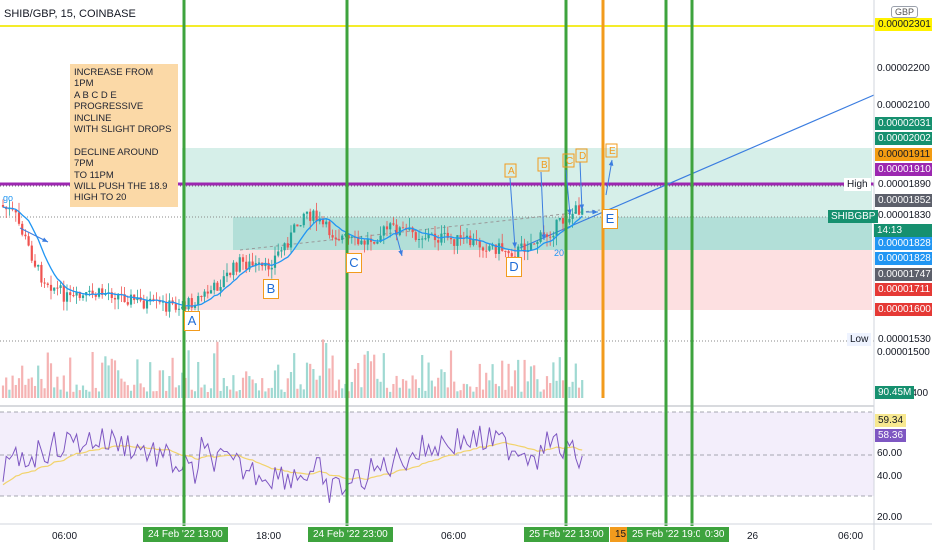 This screenshot has height=550, width=932. What do you see at coordinates (895, 392) in the screenshot?
I see `price-badge: 90.45M` at bounding box center [895, 392].